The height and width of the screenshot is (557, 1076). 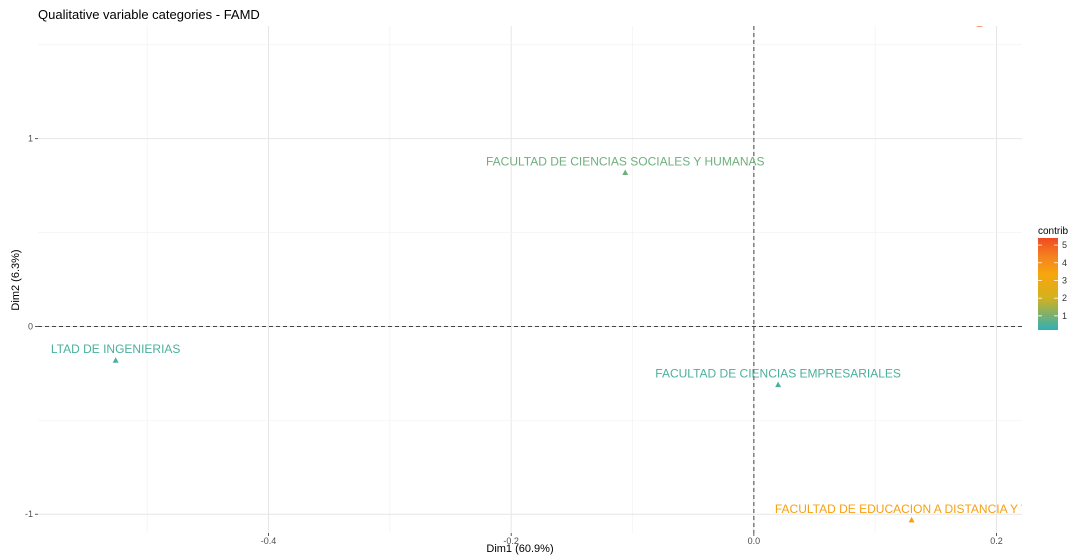 I want to click on category-point-label: LTAD DE INGENIERIAS, so click(x=116, y=349).